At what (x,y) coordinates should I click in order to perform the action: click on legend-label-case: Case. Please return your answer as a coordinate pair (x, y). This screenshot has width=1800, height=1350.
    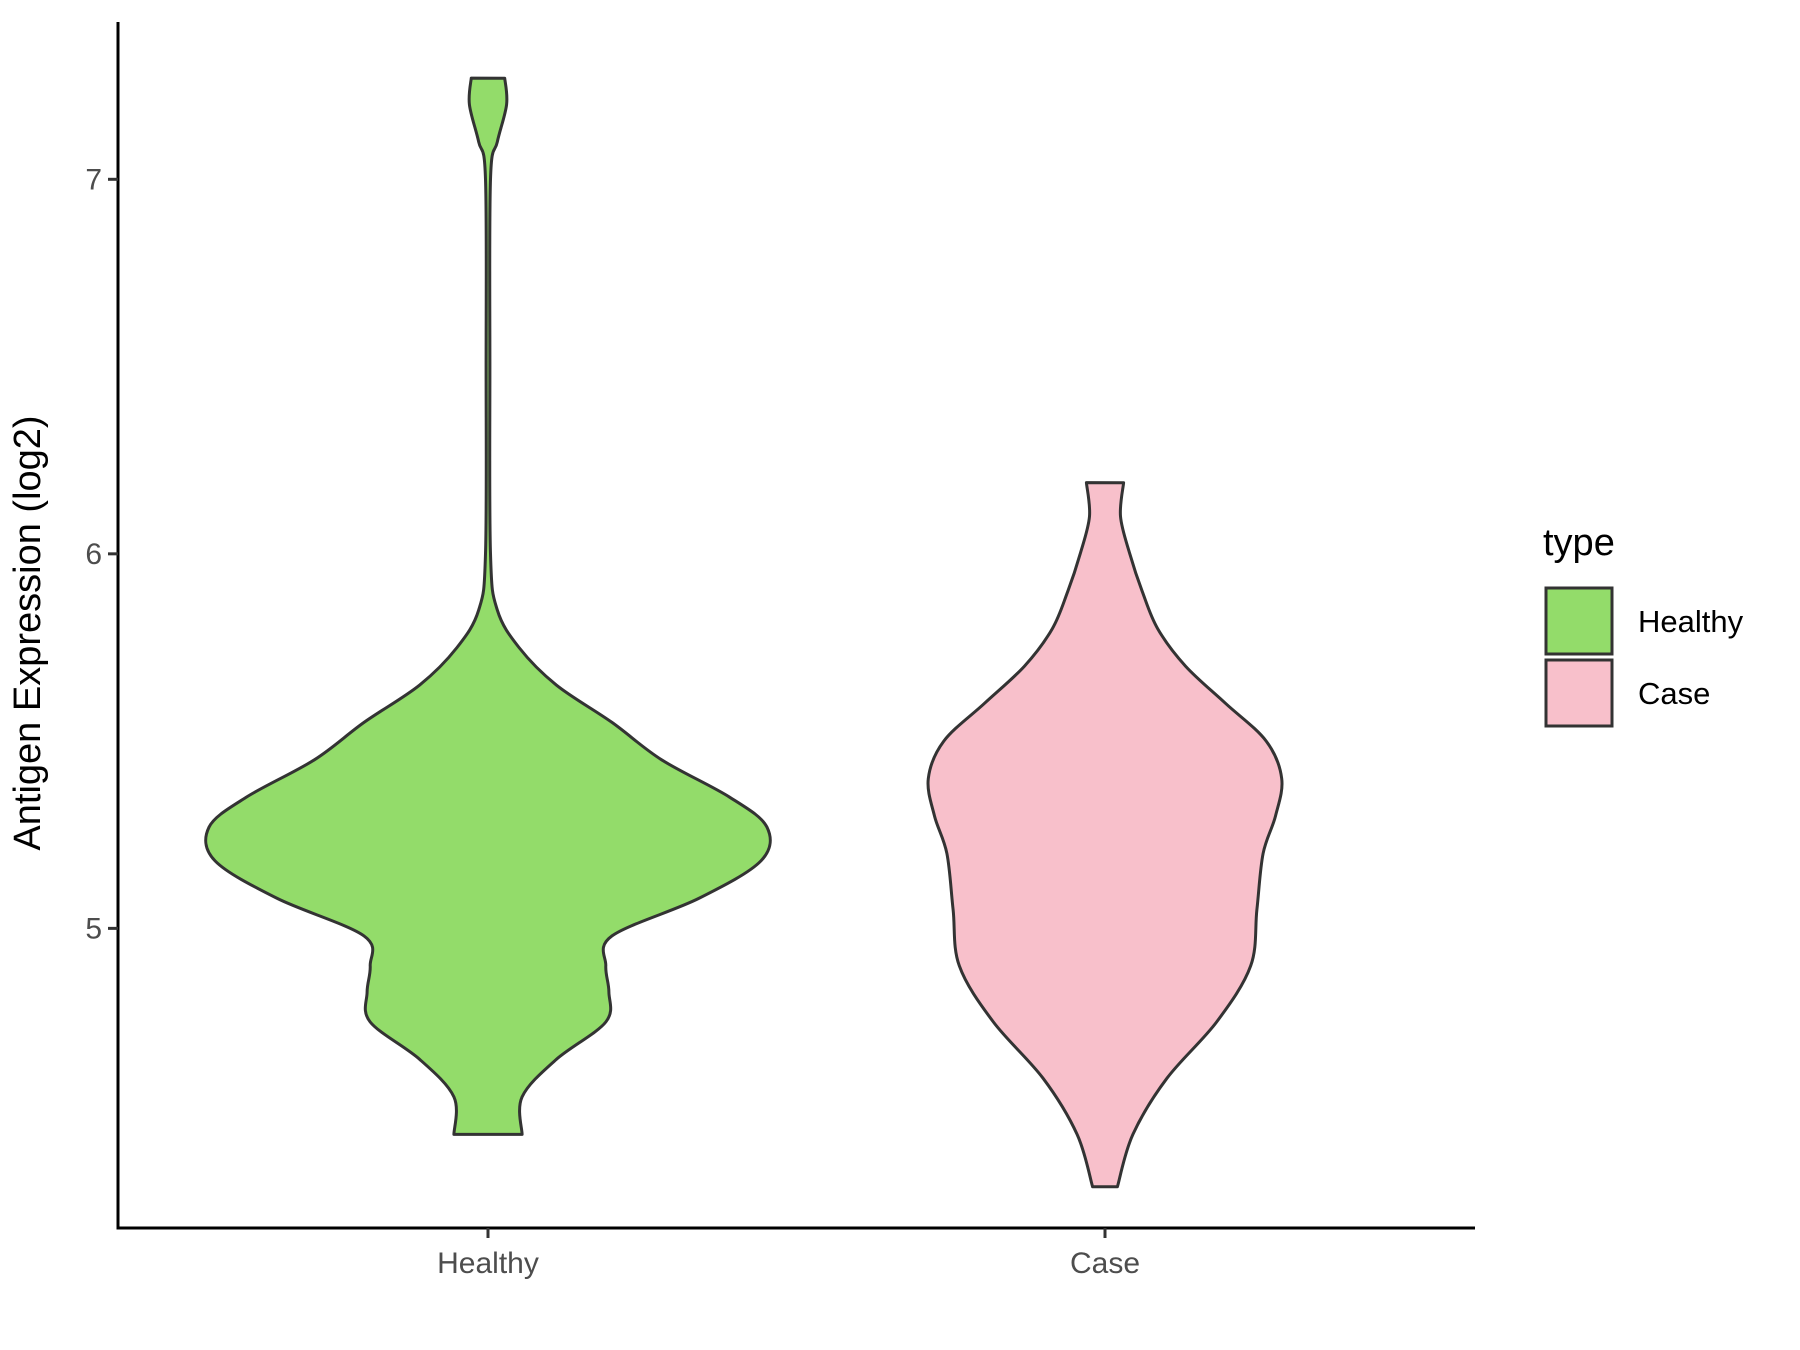
    Looking at the image, I should click on (1674, 693).